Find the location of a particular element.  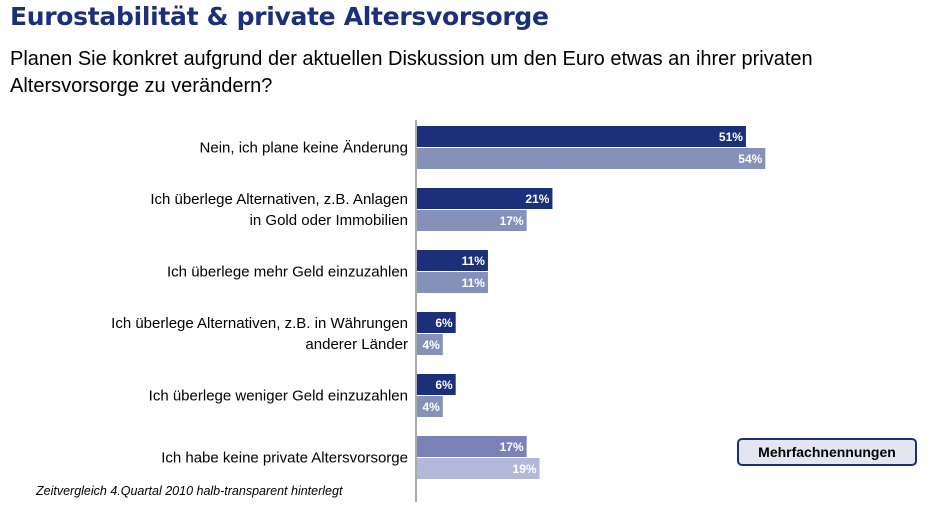

value-label-previous-1: 17% is located at coordinates (512, 221).